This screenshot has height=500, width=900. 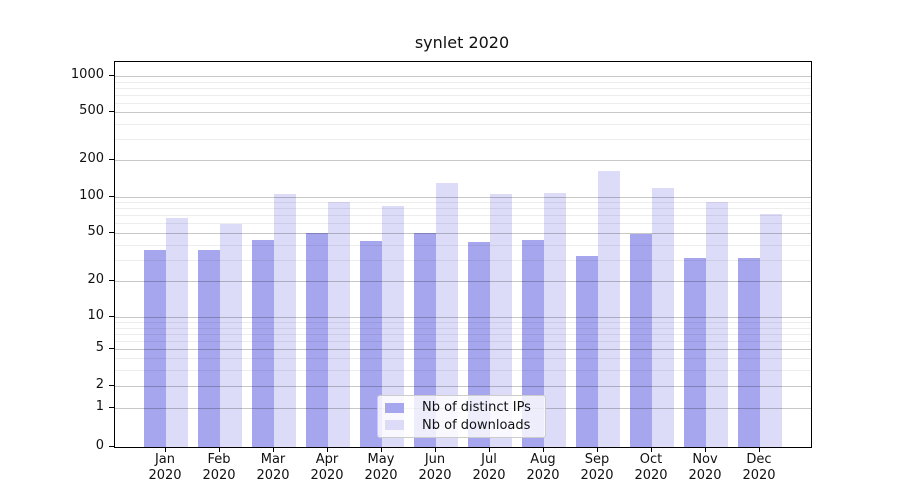 I want to click on legend-item: Nb of distinct IPs, so click(x=461, y=408).